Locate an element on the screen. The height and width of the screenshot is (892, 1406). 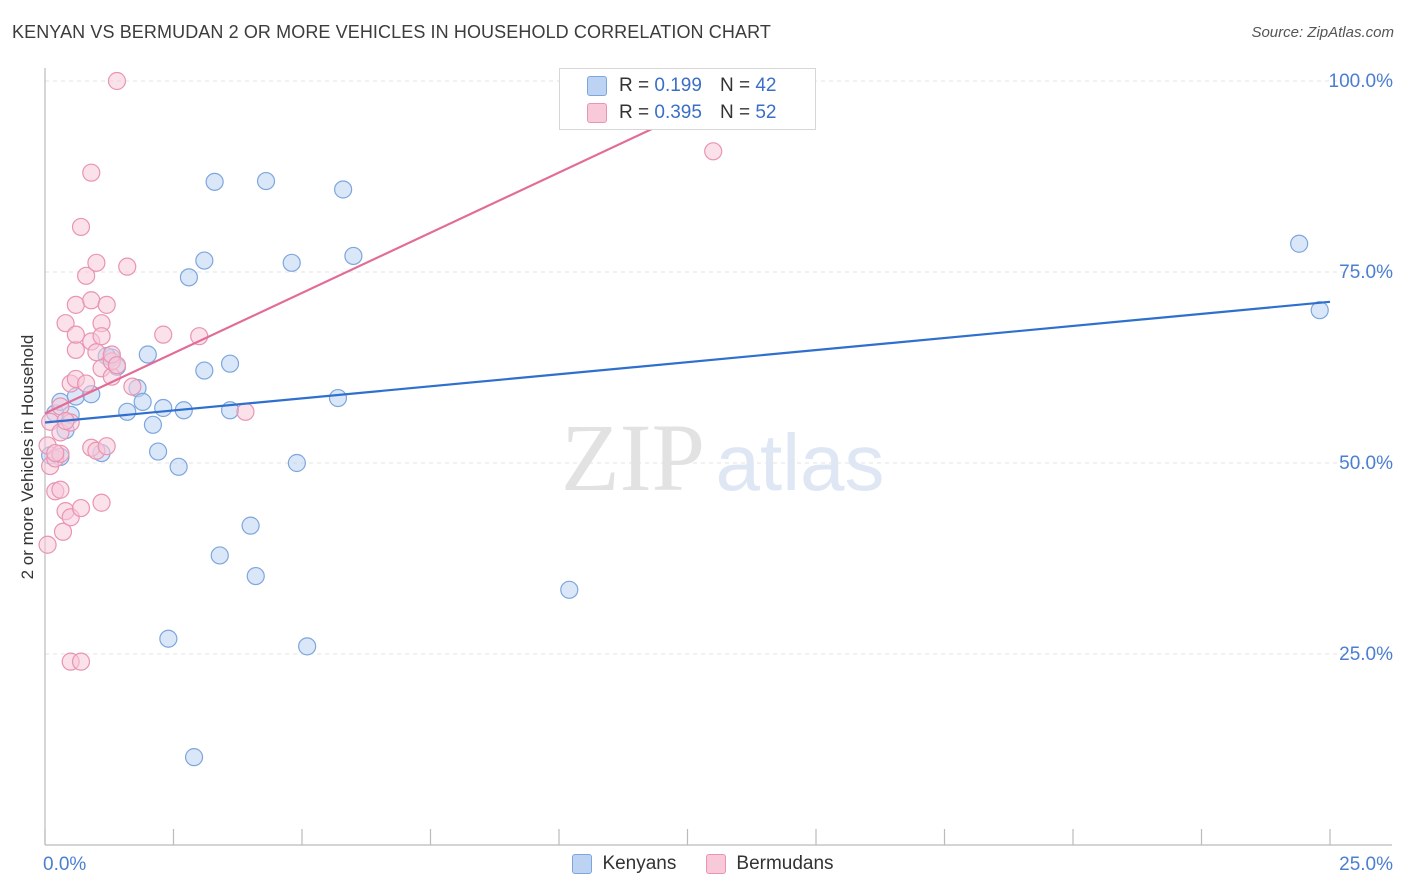
y-tick-label: 50.0% is located at coordinates (1366, 463).